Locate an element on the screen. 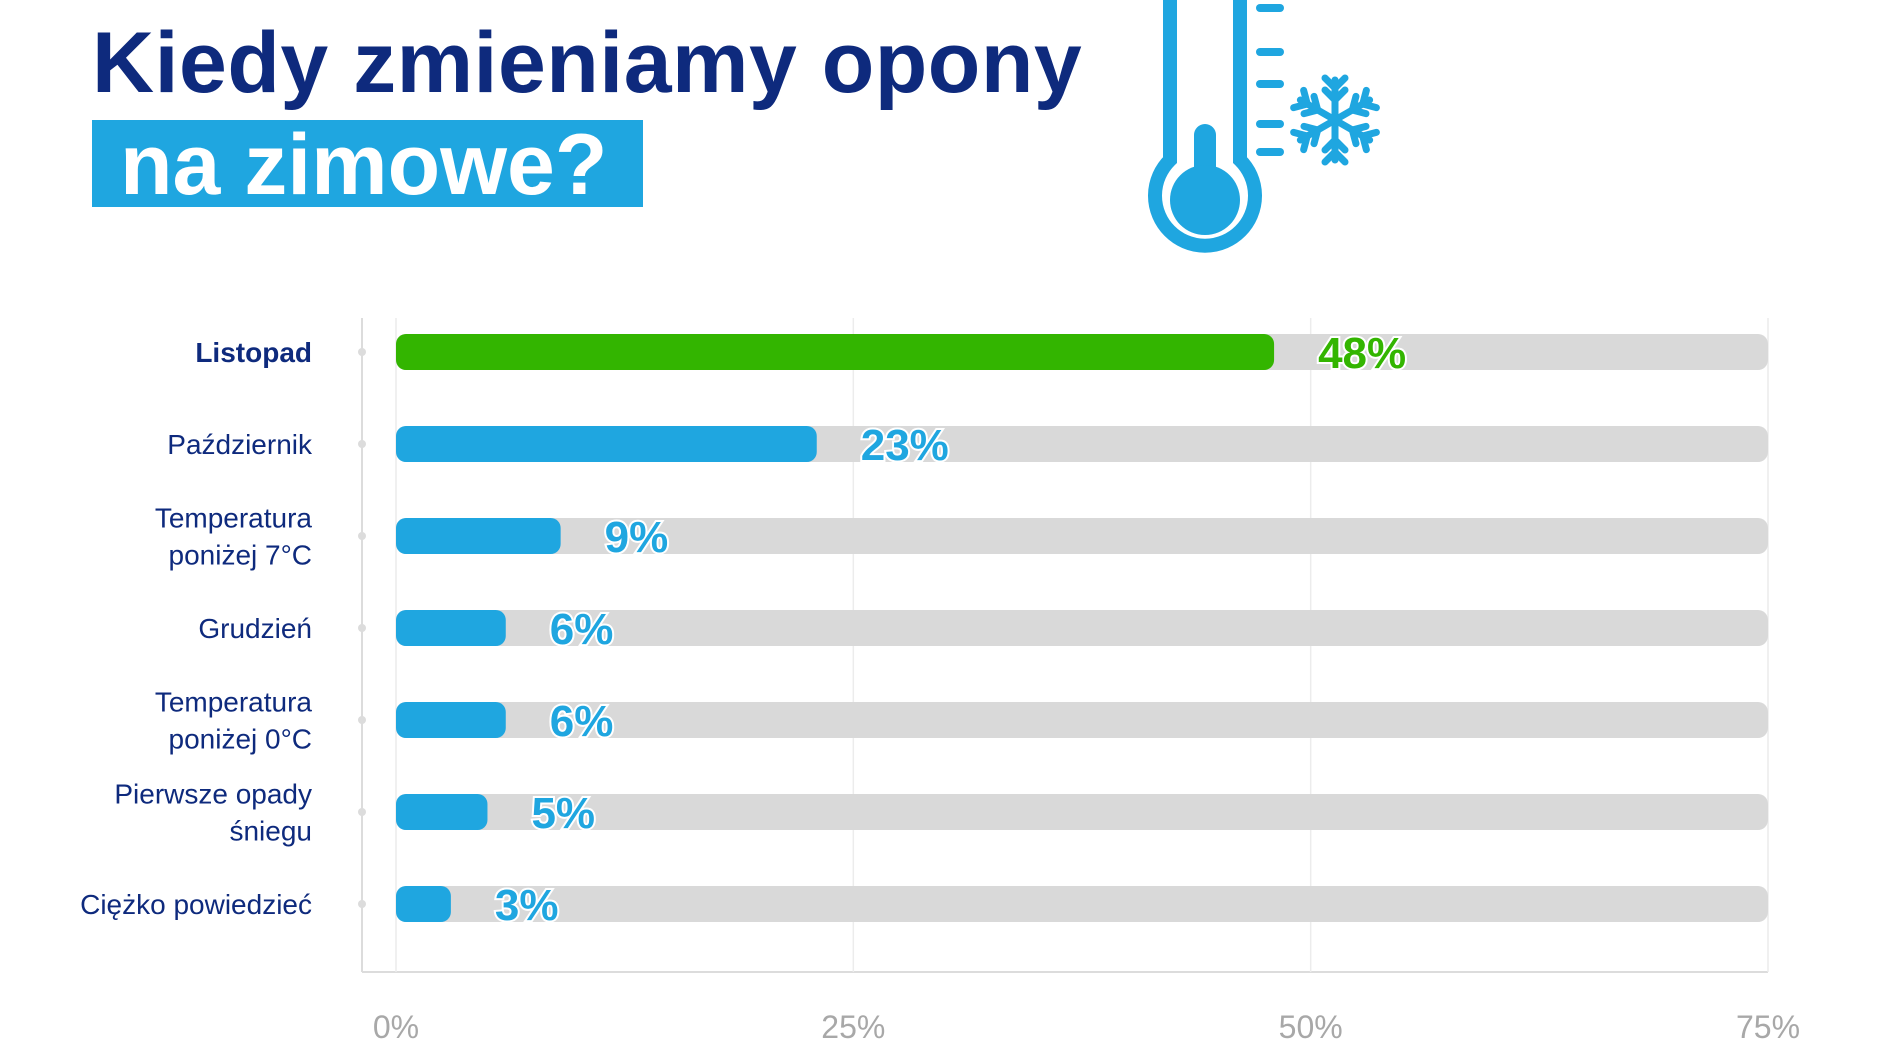 The height and width of the screenshot is (1060, 1880). x-axis-ticks: 0% 25% 50% 75% is located at coordinates (1086, 1027).